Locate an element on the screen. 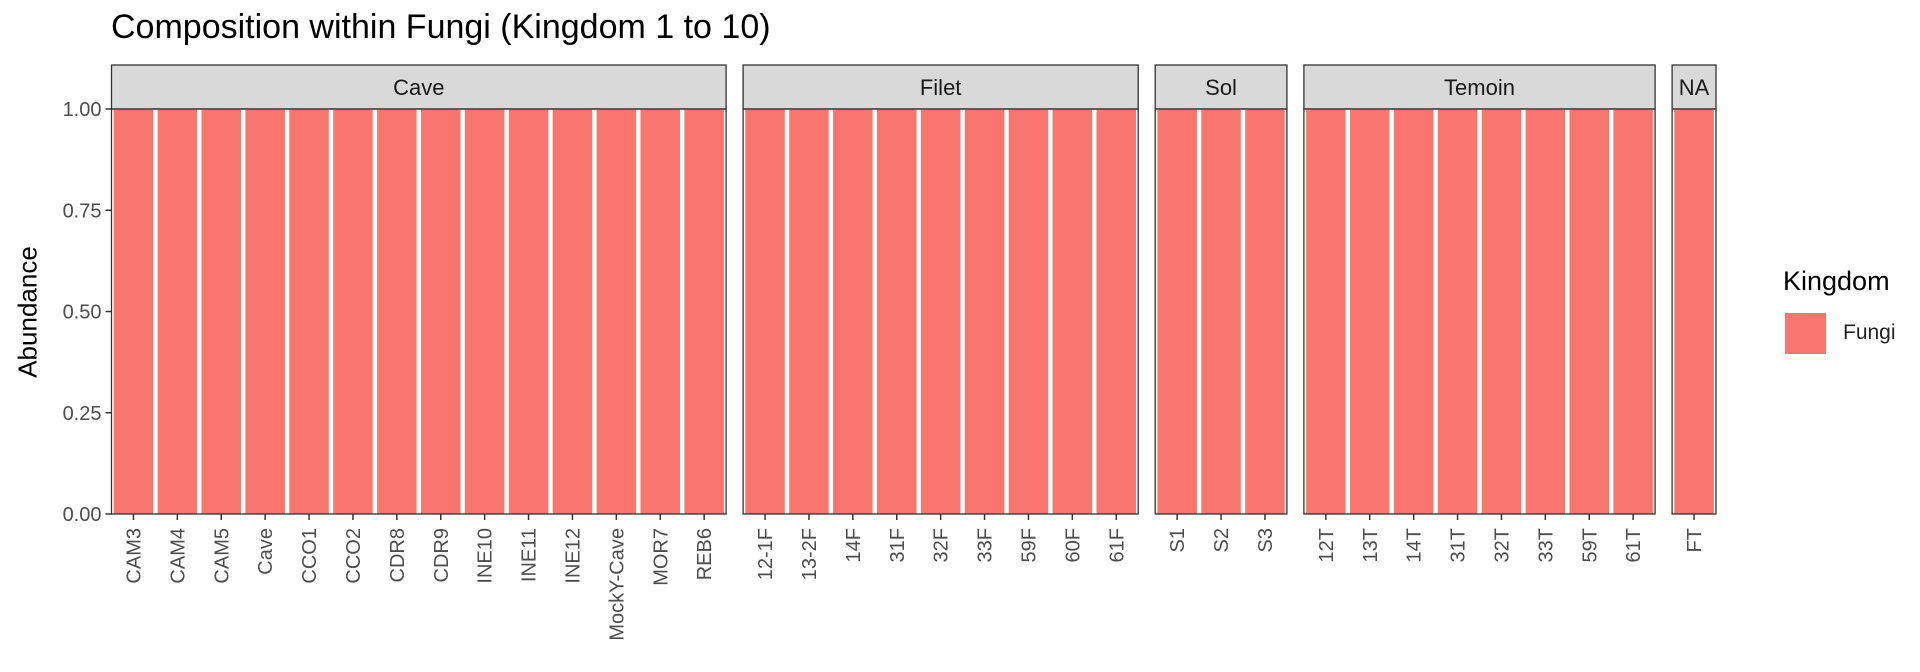 The image size is (1920, 672). x-tick-label: CDR9 is located at coordinates (442, 555).